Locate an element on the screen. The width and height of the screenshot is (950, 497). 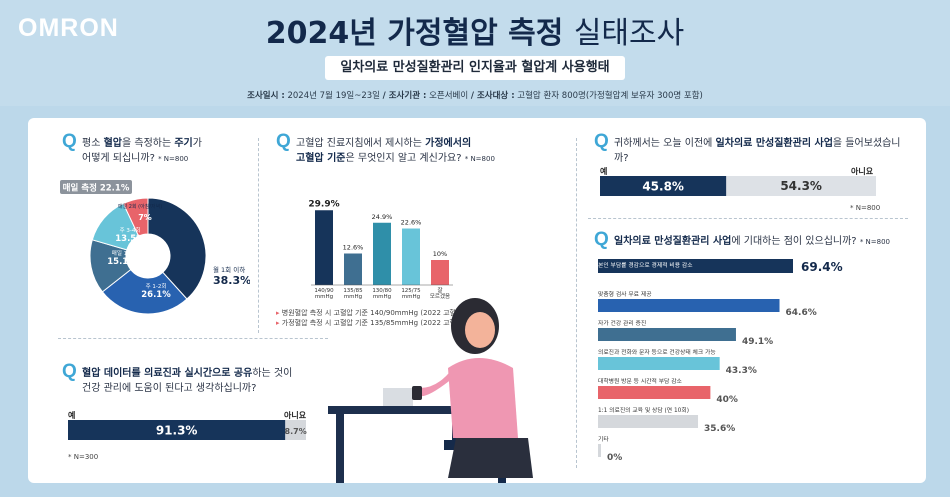
no-value: 54.3% is located at coordinates (801, 186).